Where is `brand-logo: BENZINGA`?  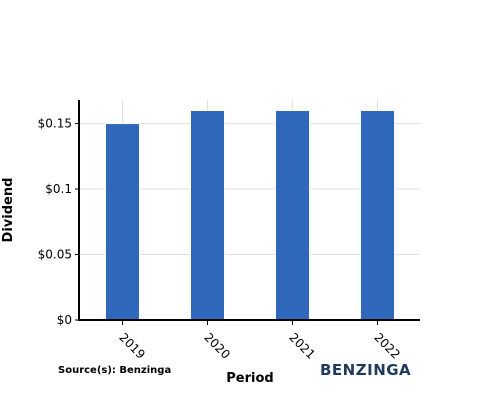 brand-logo: BENZINGA is located at coordinates (365, 370).